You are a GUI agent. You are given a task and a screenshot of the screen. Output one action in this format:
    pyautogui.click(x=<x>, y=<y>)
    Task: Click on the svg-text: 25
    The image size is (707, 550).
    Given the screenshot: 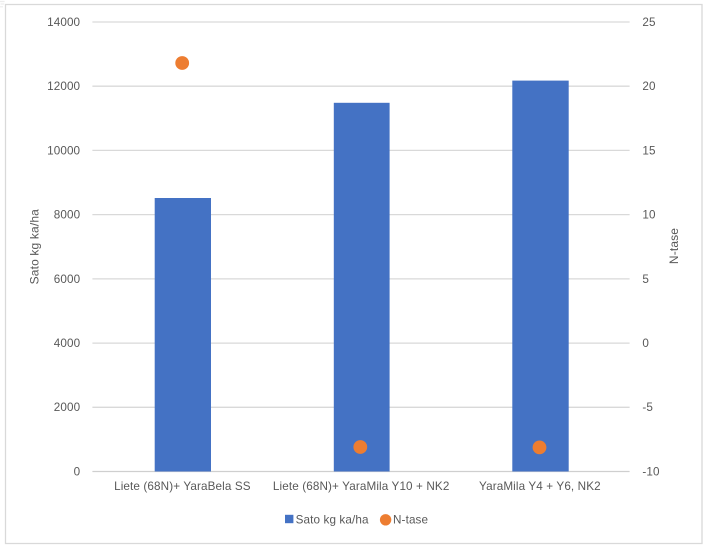 What is the action you would take?
    pyautogui.click(x=649, y=22)
    